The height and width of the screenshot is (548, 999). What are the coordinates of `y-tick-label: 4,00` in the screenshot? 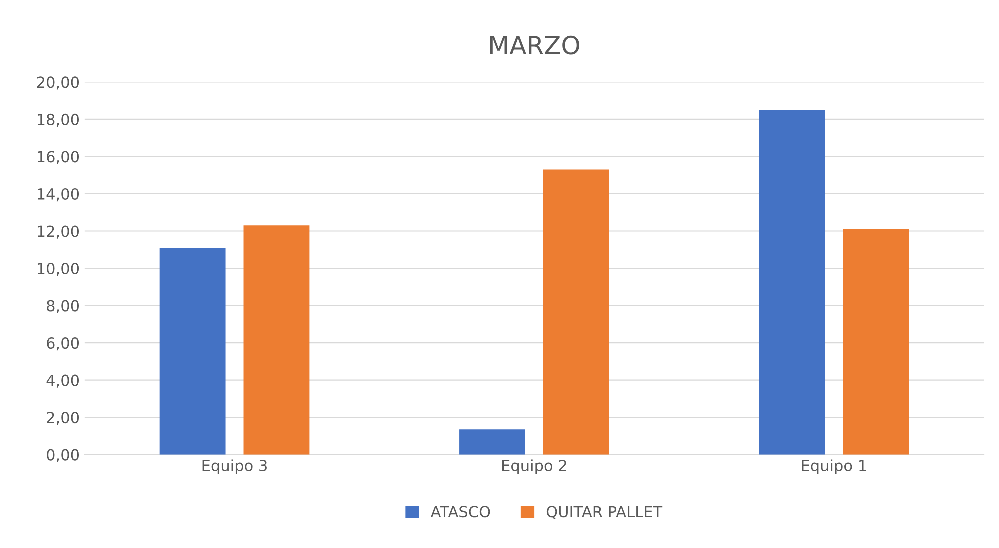 It's located at (63, 381).